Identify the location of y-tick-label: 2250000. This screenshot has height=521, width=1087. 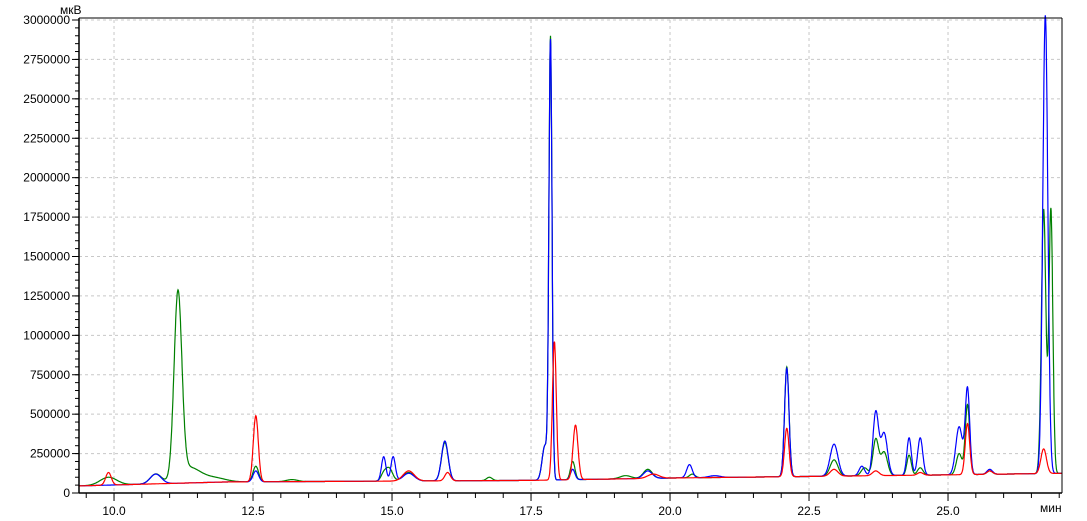
(46, 138).